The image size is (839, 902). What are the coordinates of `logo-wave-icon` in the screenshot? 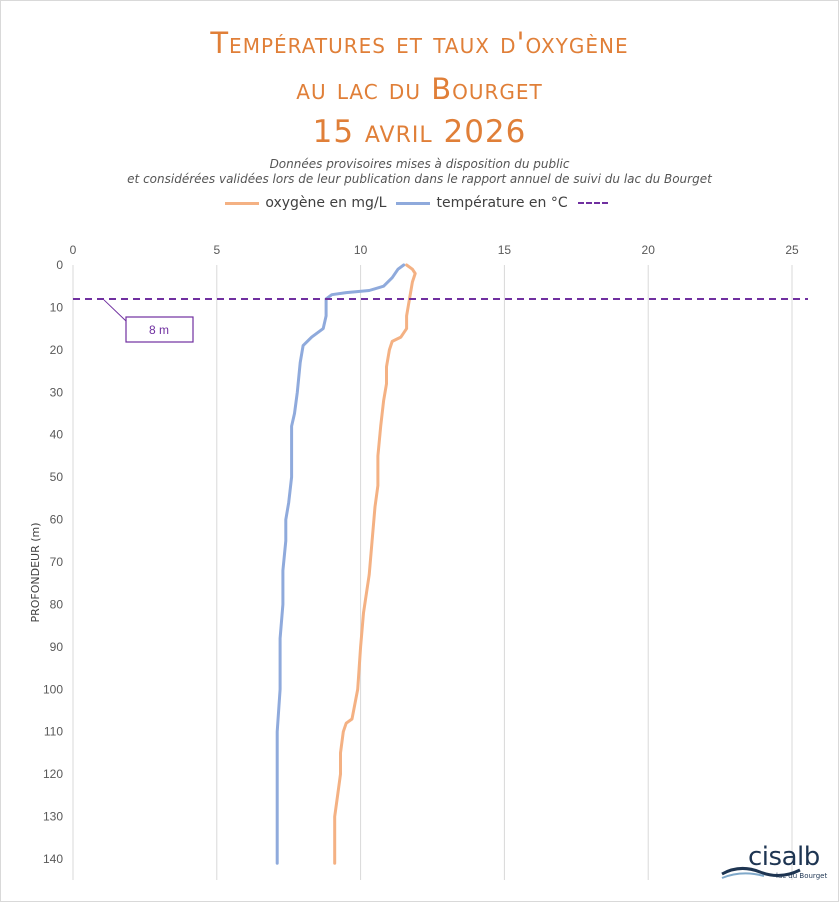 It's located at (761, 873).